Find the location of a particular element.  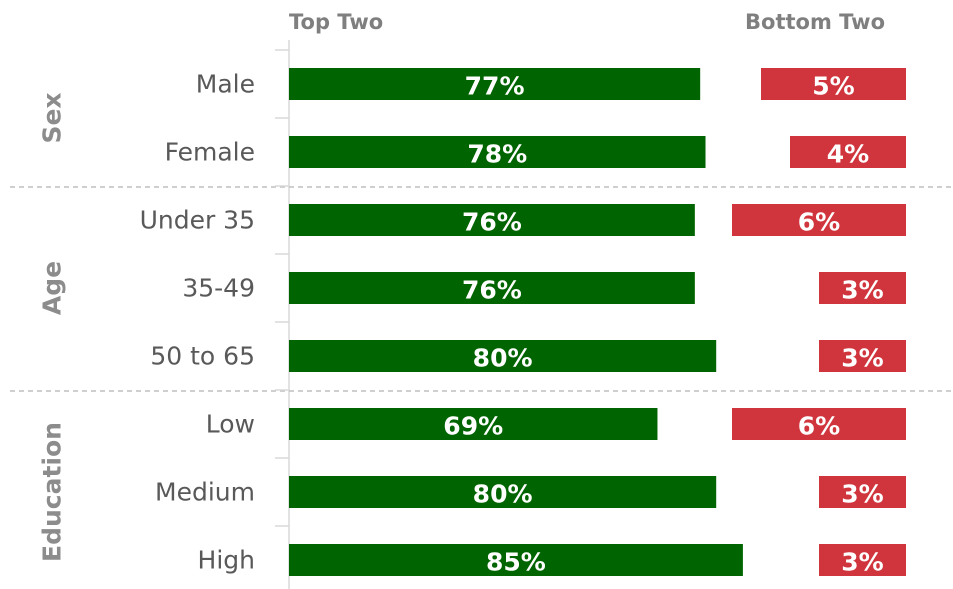

data-label: 69% is located at coordinates (473, 426).